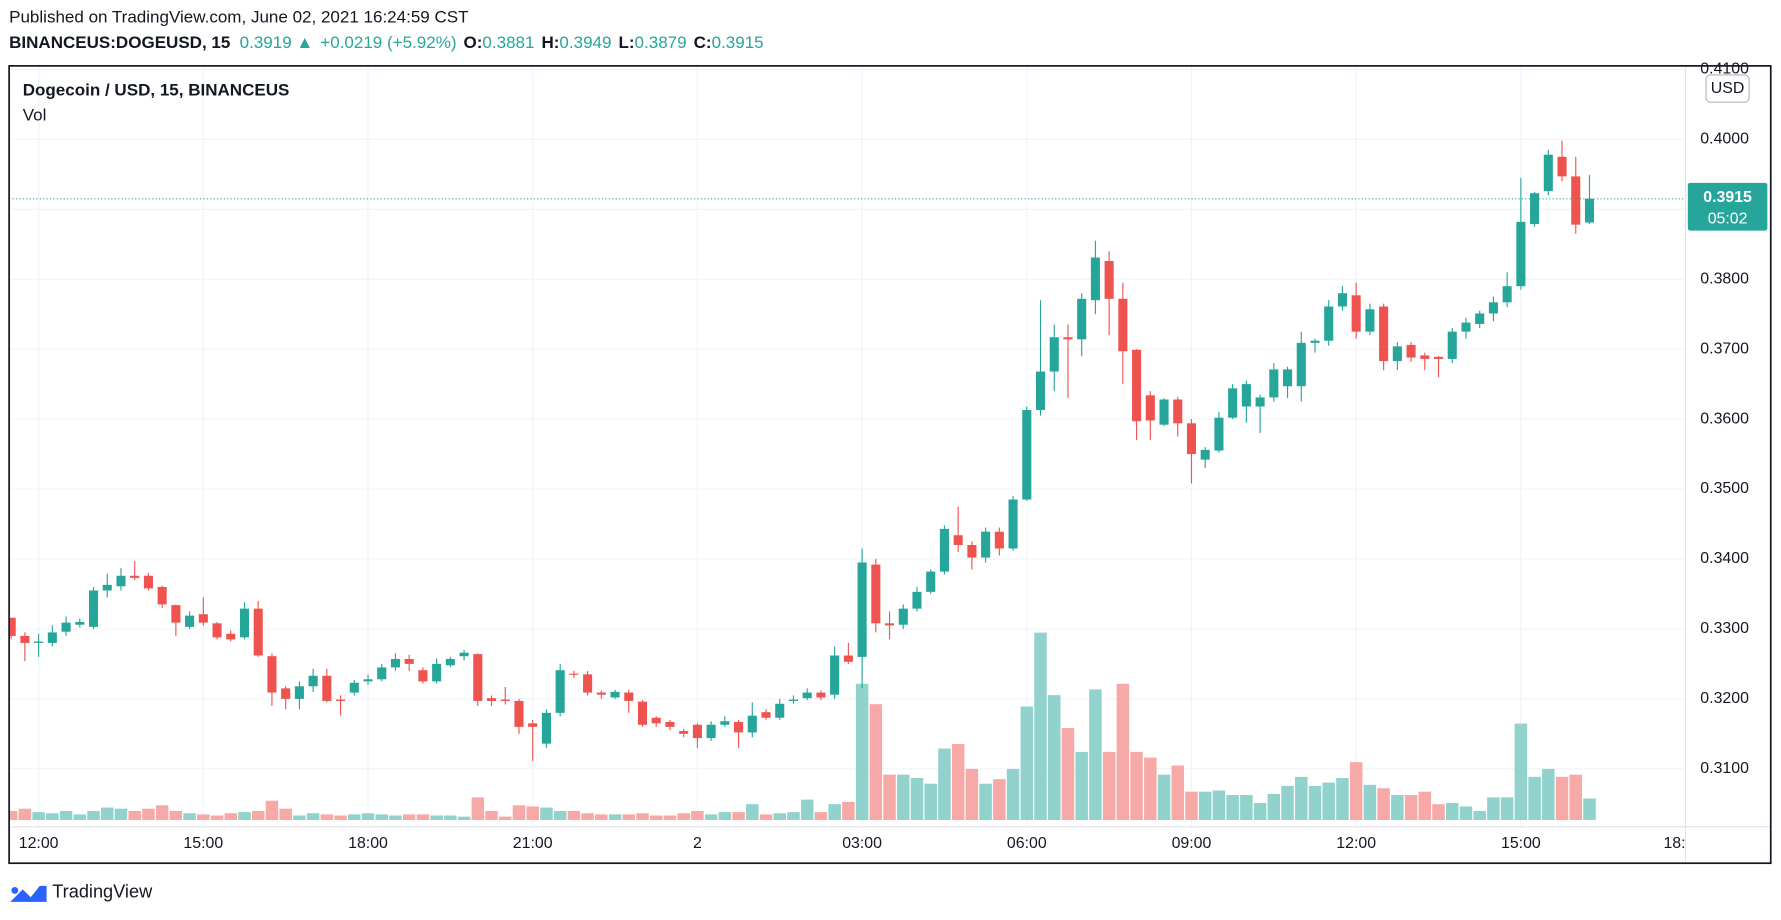  Describe the element at coordinates (697, 843) in the screenshot. I see `x-tick-label: 2` at that location.